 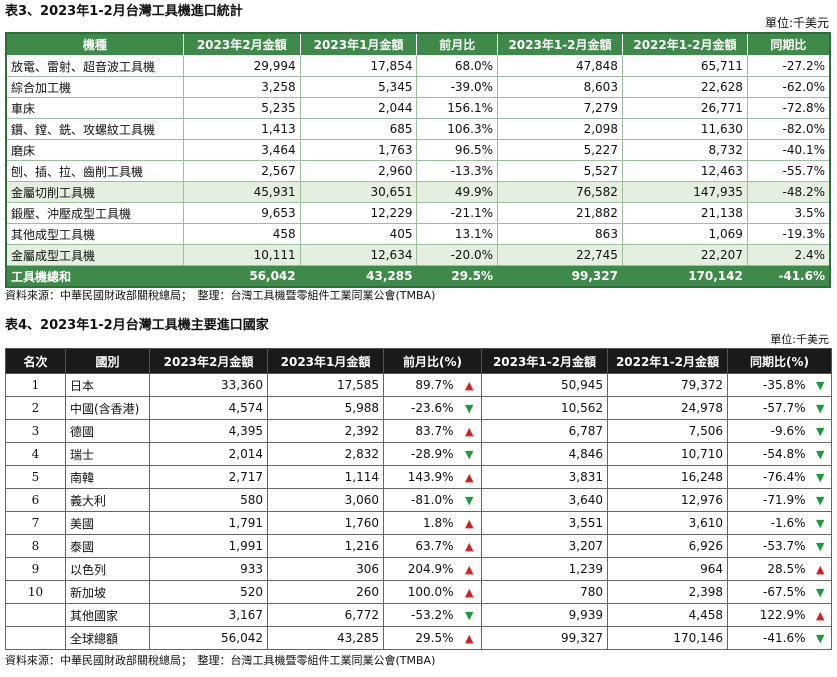 I want to click on percent-cell: -53.7%, so click(x=768, y=546).